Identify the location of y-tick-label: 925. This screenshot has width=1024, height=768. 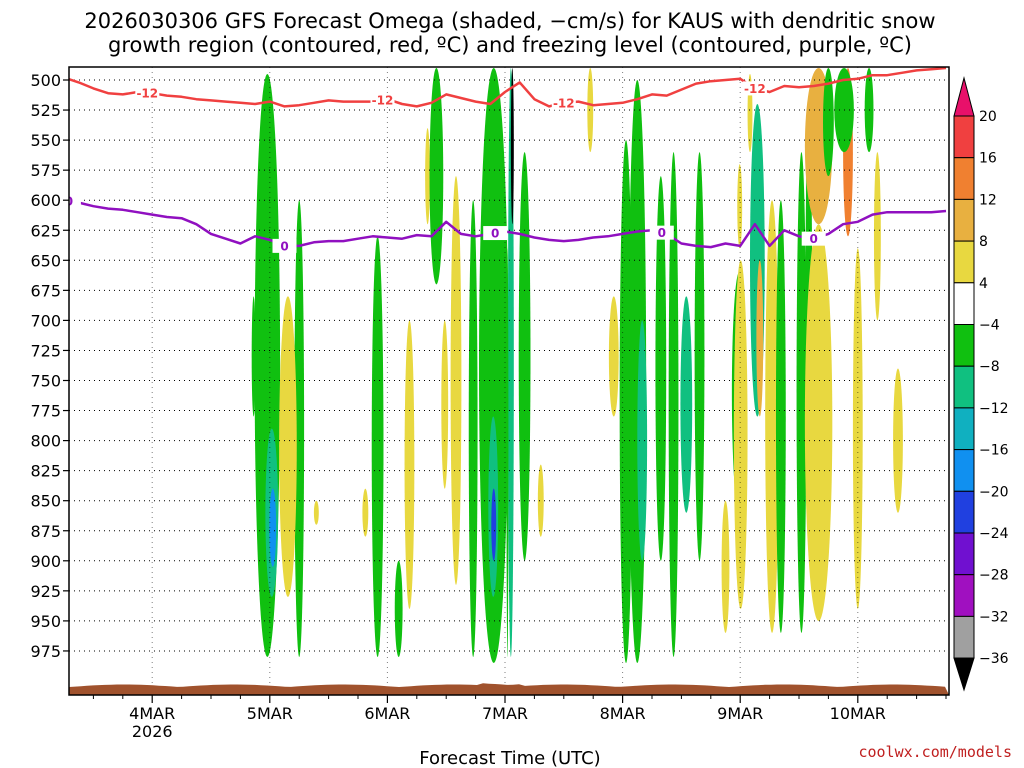
(45, 591).